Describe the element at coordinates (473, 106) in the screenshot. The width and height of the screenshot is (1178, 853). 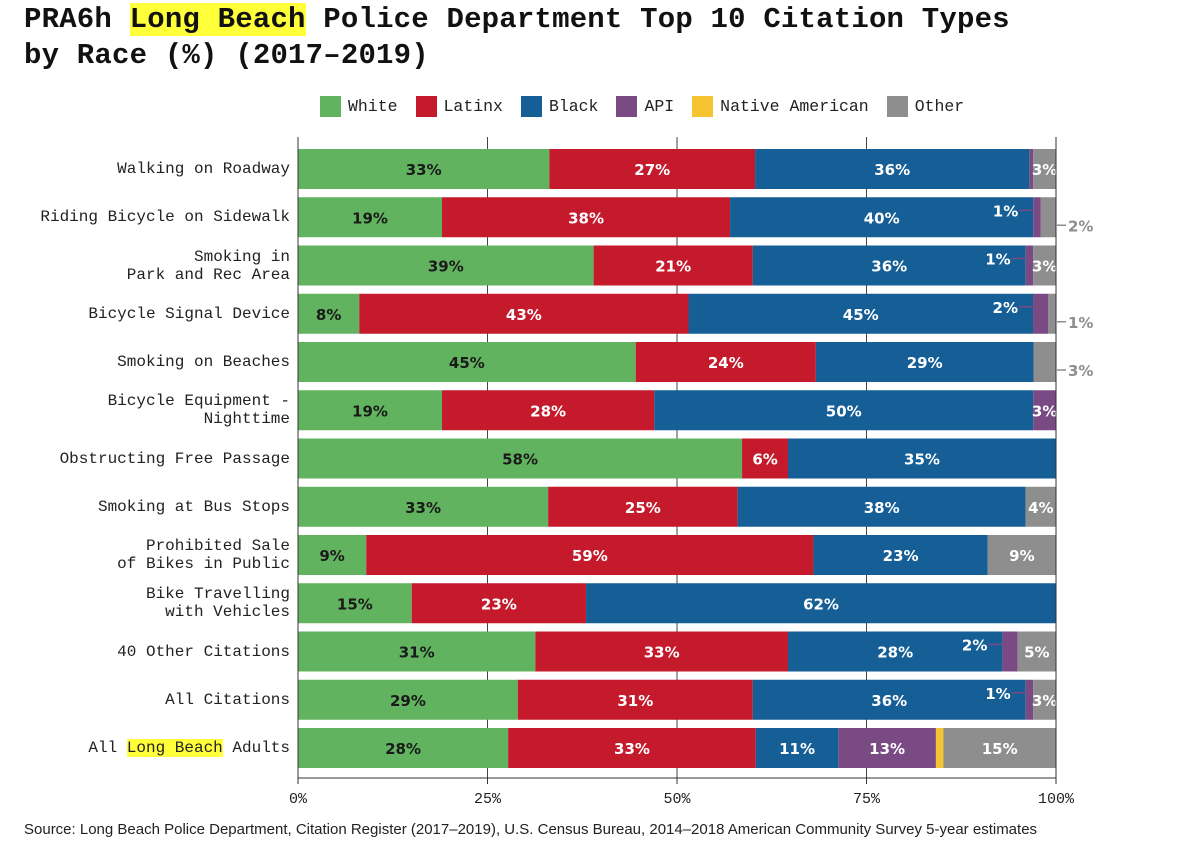
I see `legend-label: Latinx` at that location.